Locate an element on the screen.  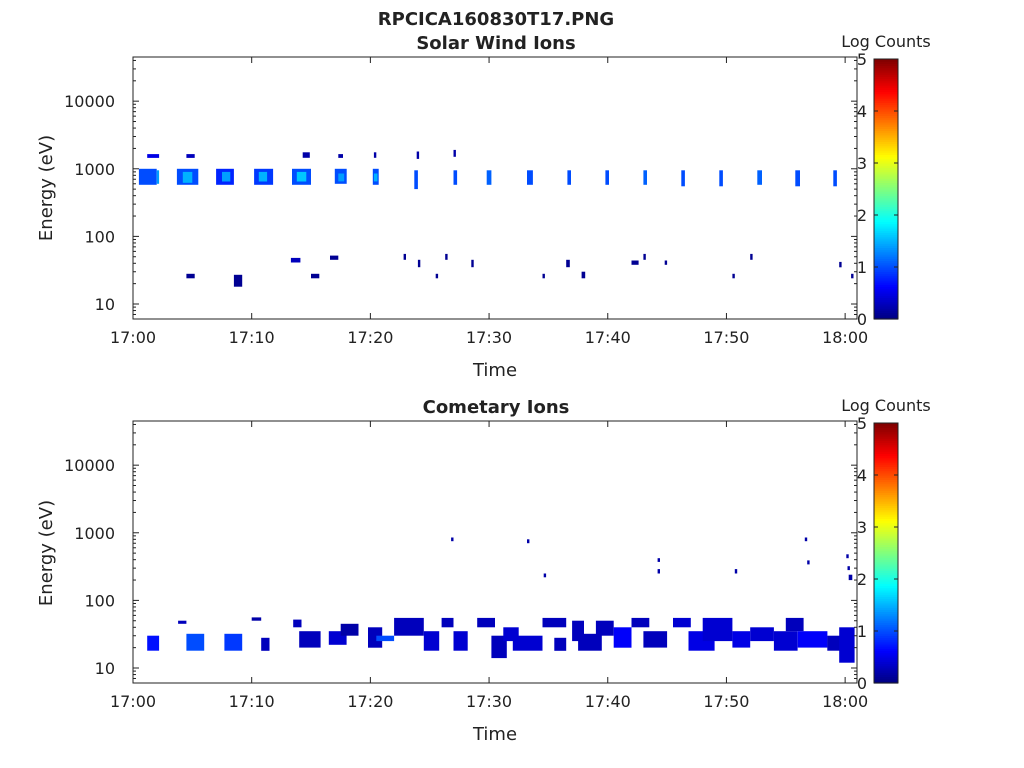
panel-title: Cometary Ions is located at coordinates (496, 407).